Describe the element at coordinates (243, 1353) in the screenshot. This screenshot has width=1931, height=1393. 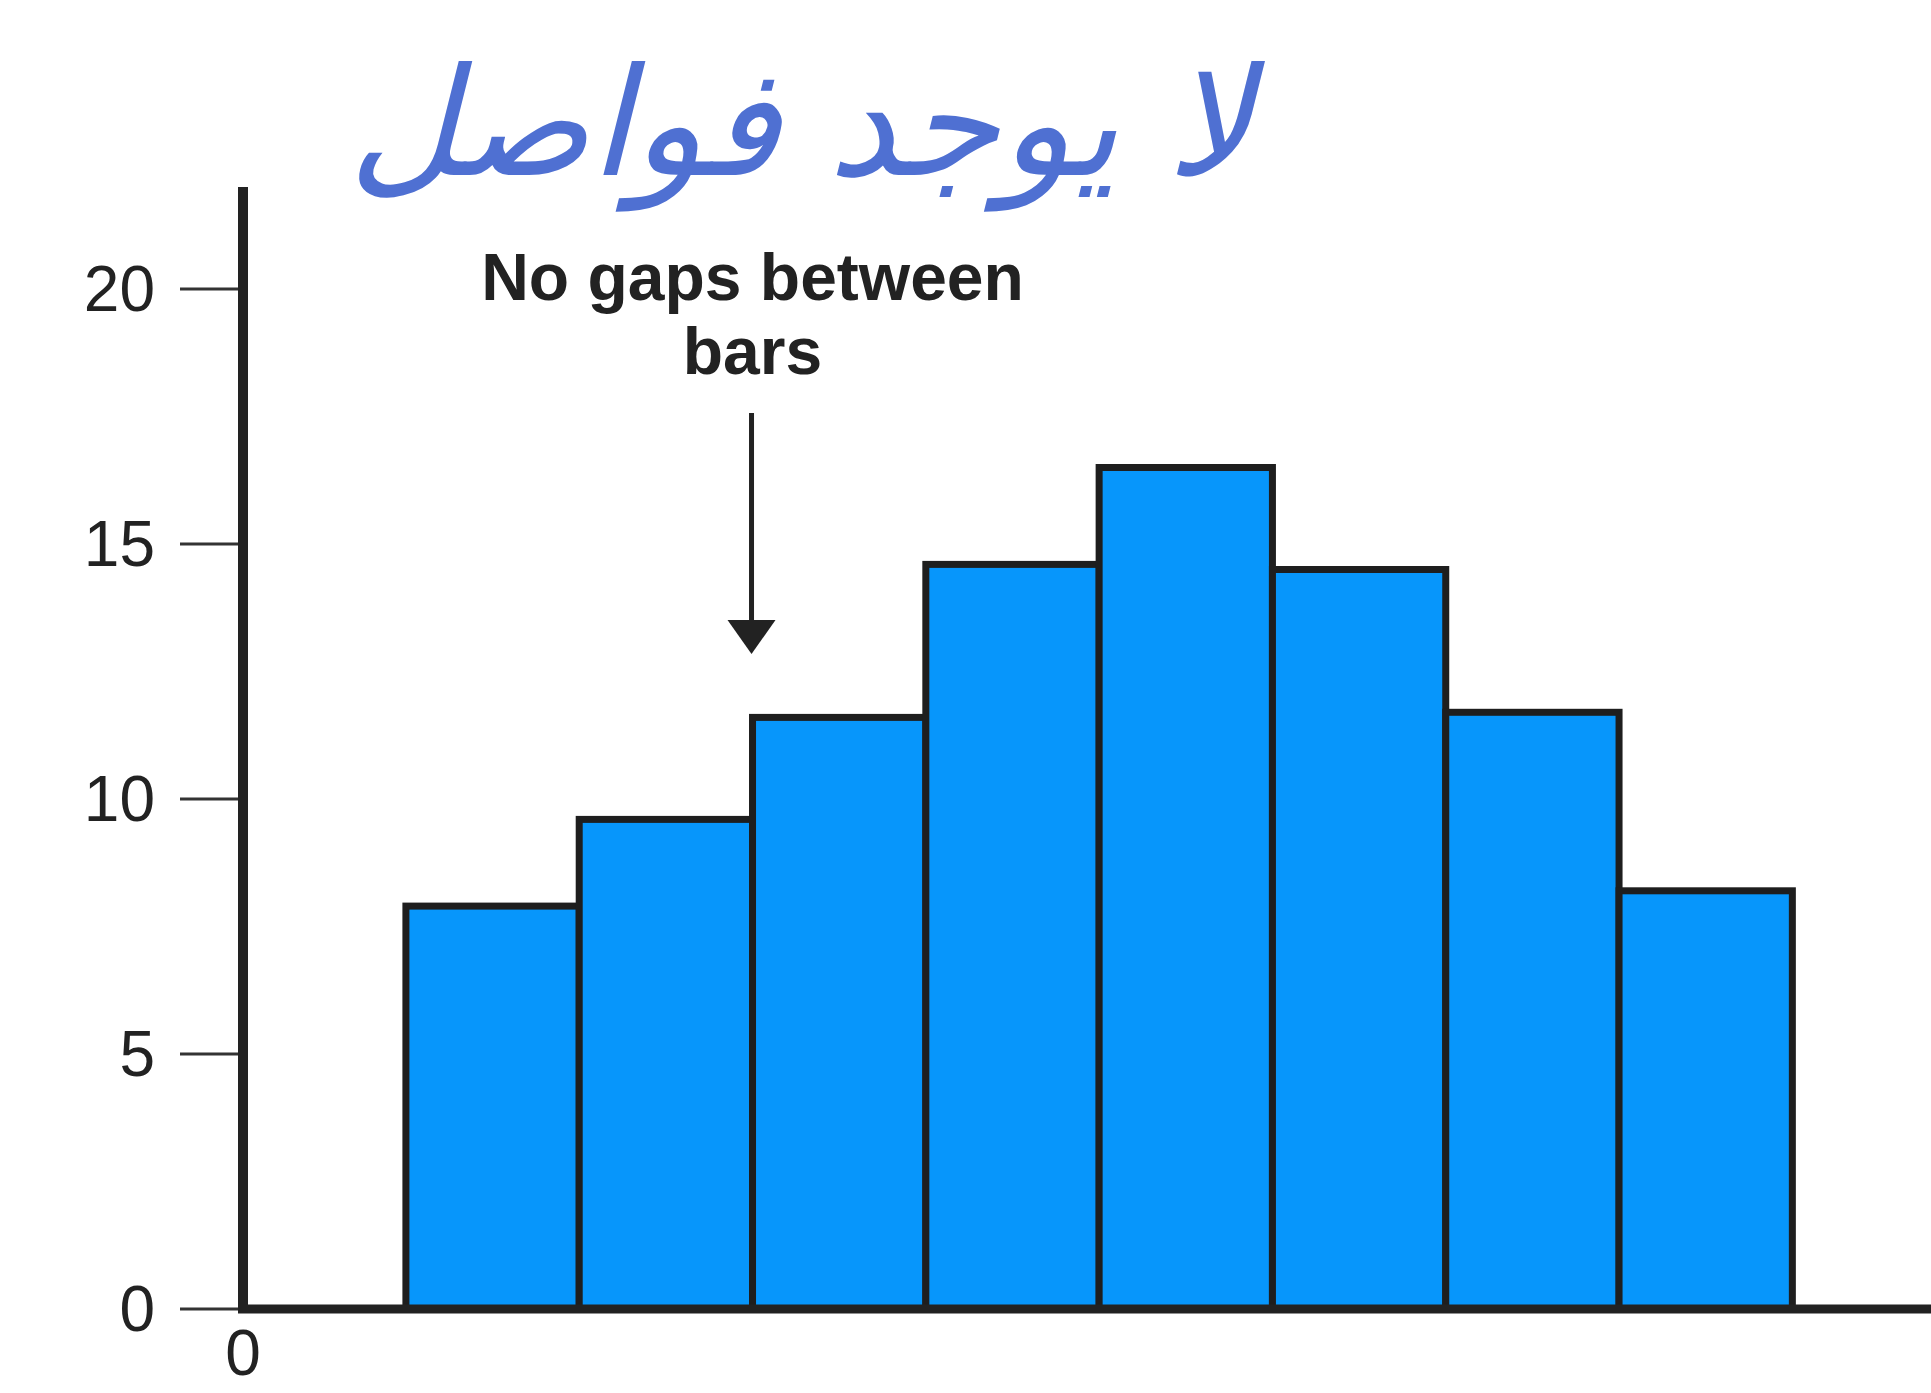
I see `text: 0` at that location.